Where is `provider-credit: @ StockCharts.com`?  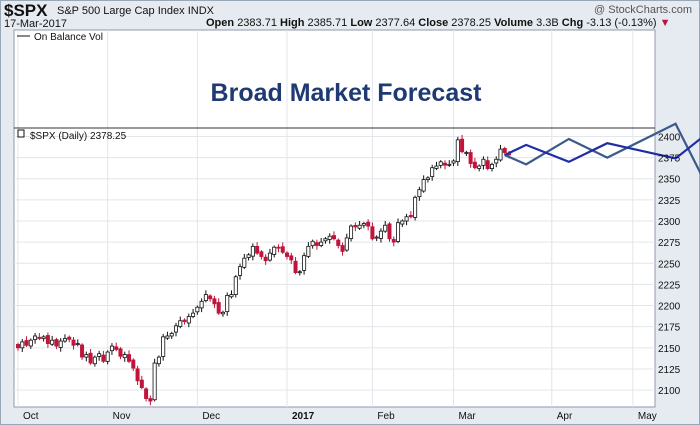
provider-credit: @ StockCharts.com is located at coordinates (643, 10).